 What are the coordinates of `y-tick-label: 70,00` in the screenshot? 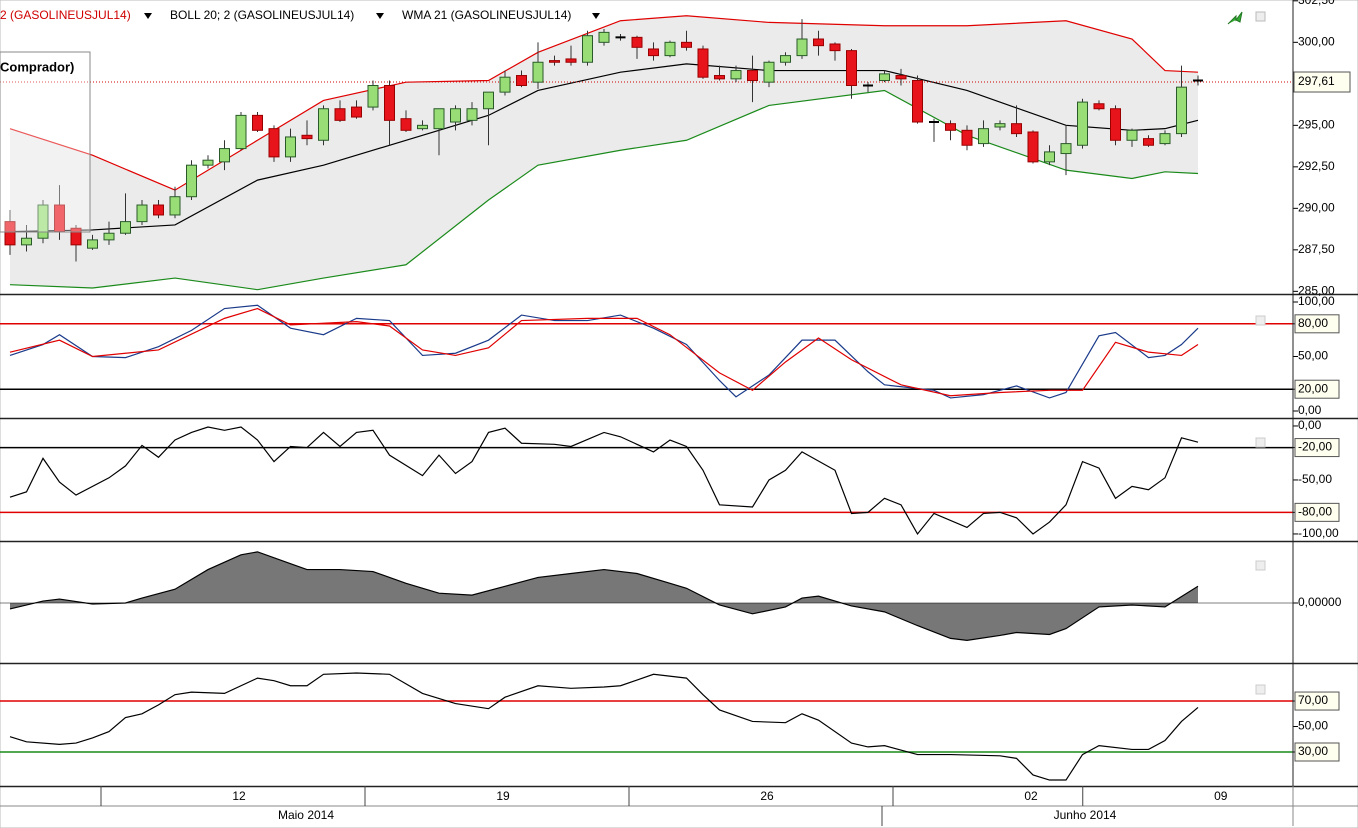 It's located at (1313, 700).